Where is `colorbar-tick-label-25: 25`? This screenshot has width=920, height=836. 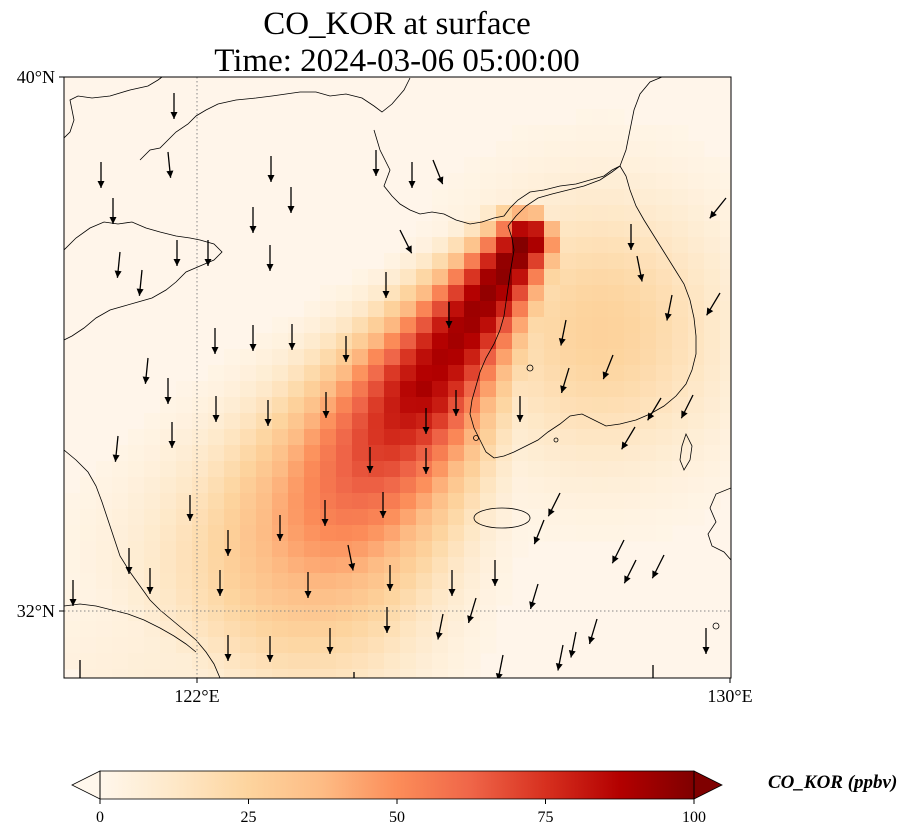 colorbar-tick-label-25: 25 is located at coordinates (249, 817).